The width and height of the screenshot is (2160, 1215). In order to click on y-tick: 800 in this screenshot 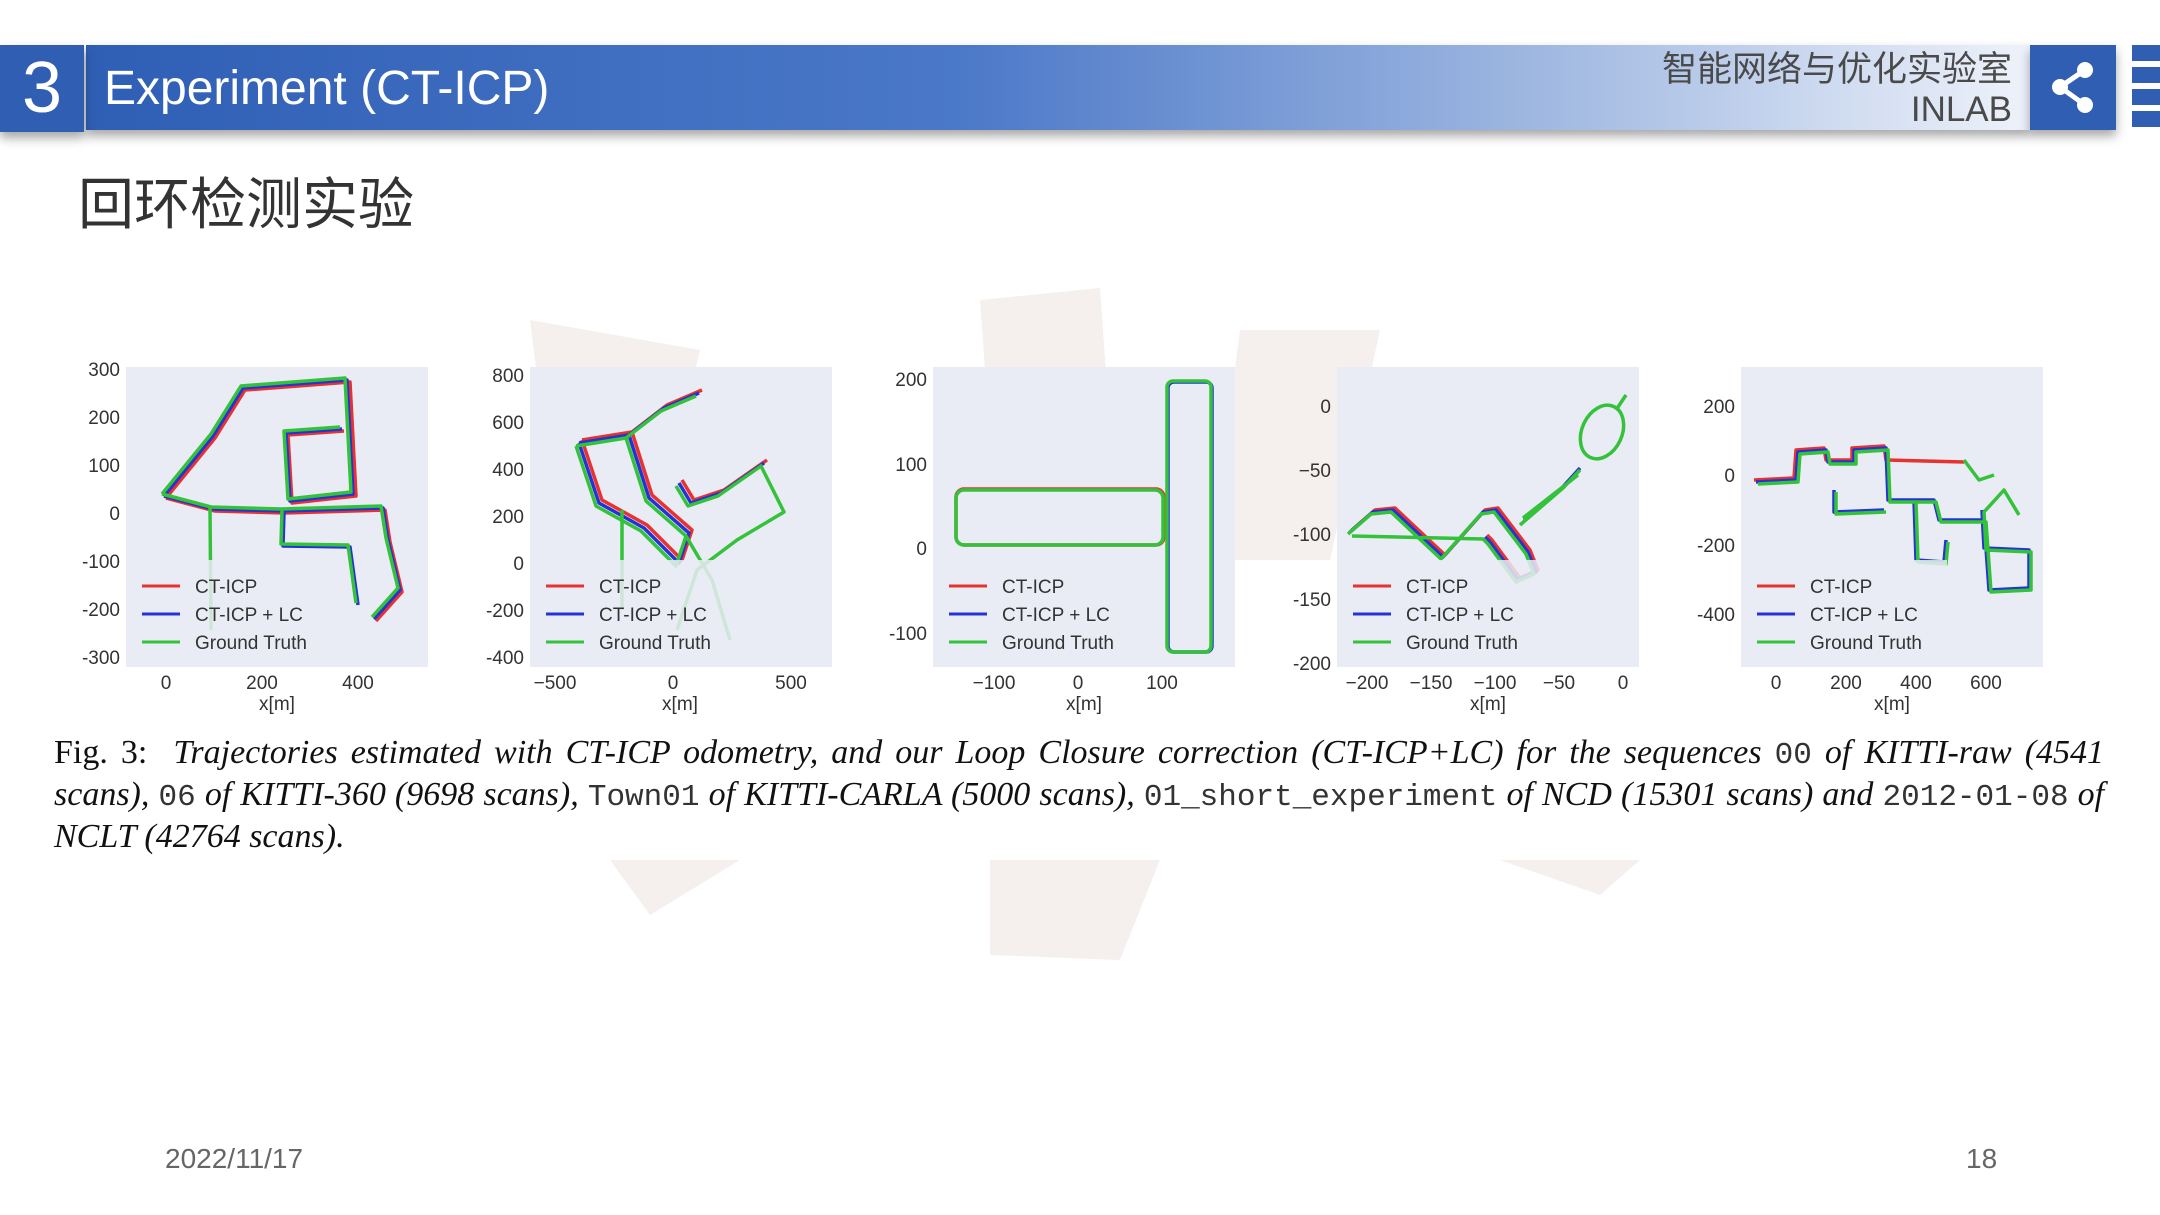, I will do `click(508, 376)`.